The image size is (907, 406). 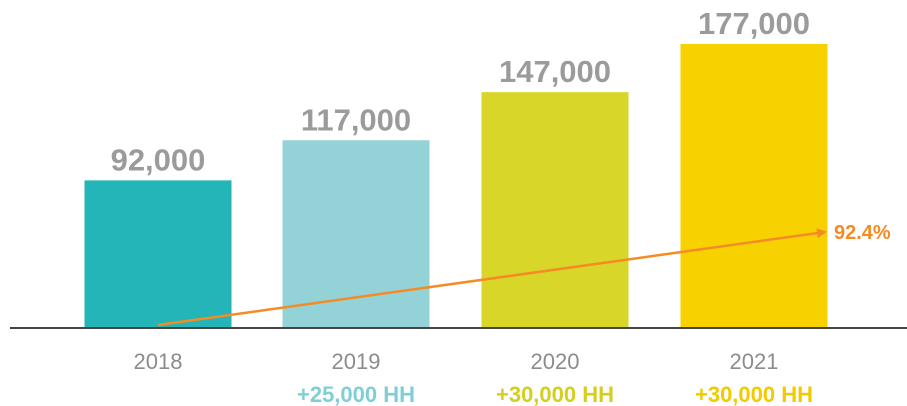 What do you see at coordinates (356, 119) in the screenshot?
I see `value-label-2019: 117,000` at bounding box center [356, 119].